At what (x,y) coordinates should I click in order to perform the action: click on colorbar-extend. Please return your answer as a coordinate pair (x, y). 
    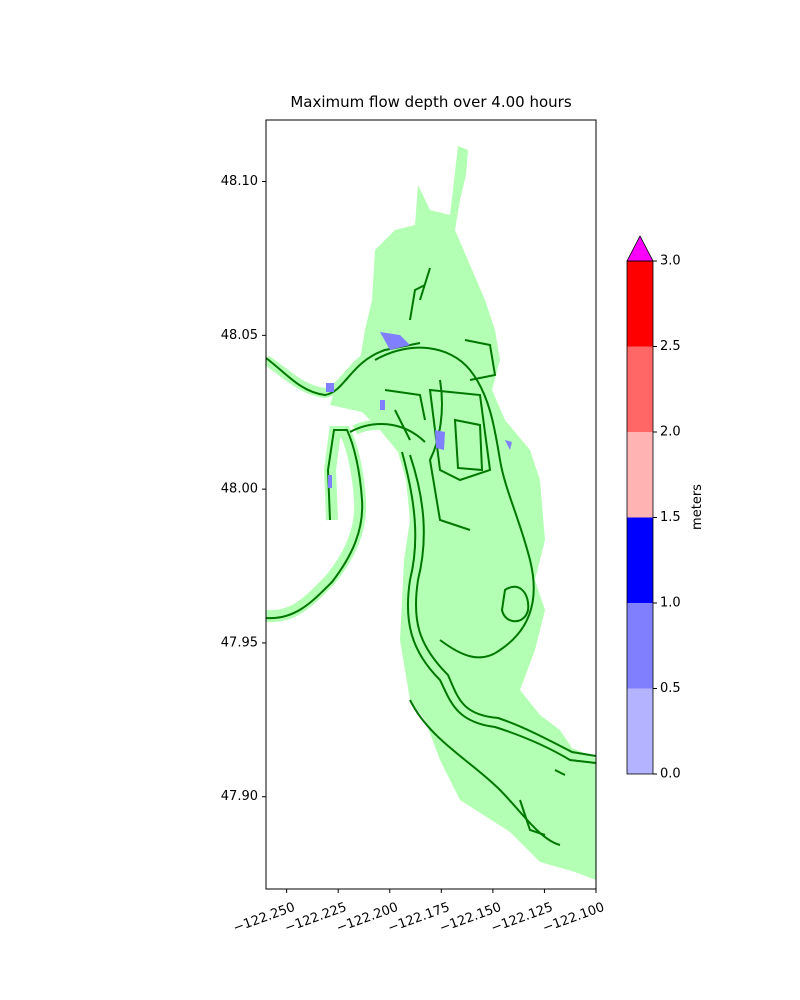
    Looking at the image, I should click on (640, 248).